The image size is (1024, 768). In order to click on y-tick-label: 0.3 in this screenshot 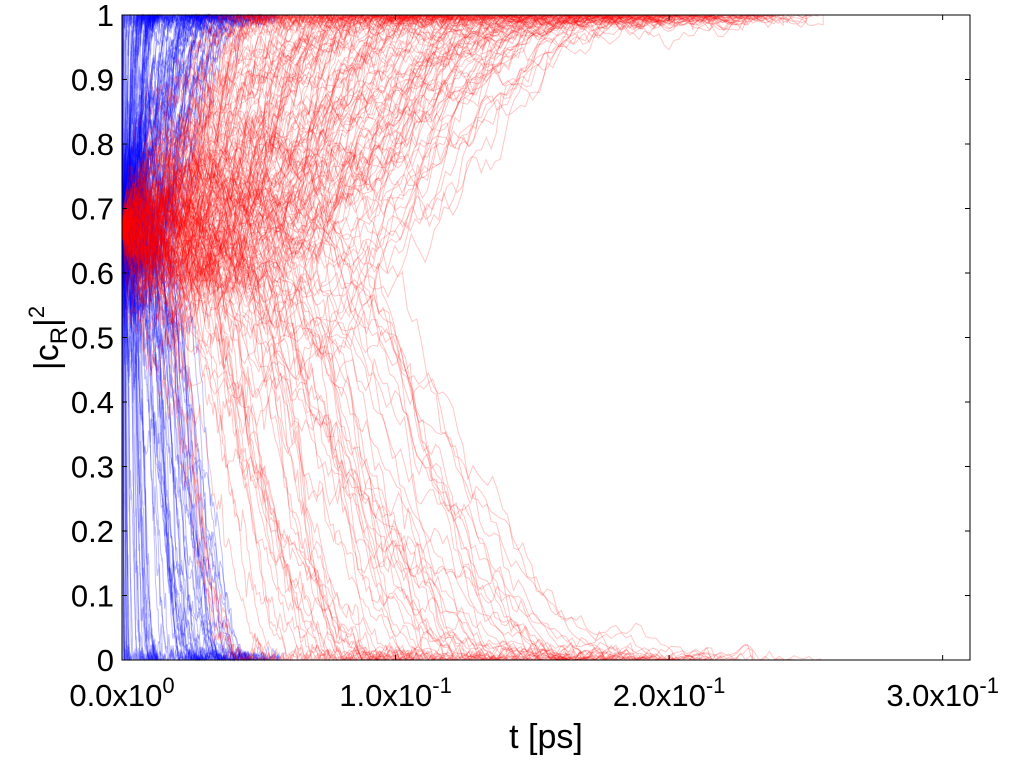, I will do `click(92, 467)`.